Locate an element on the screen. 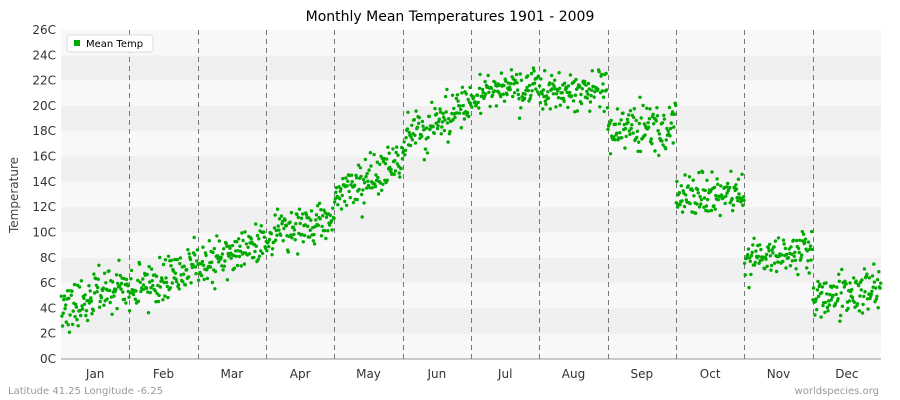 This screenshot has width=900, height=400. y-tick-label: 6C is located at coordinates (48, 283).